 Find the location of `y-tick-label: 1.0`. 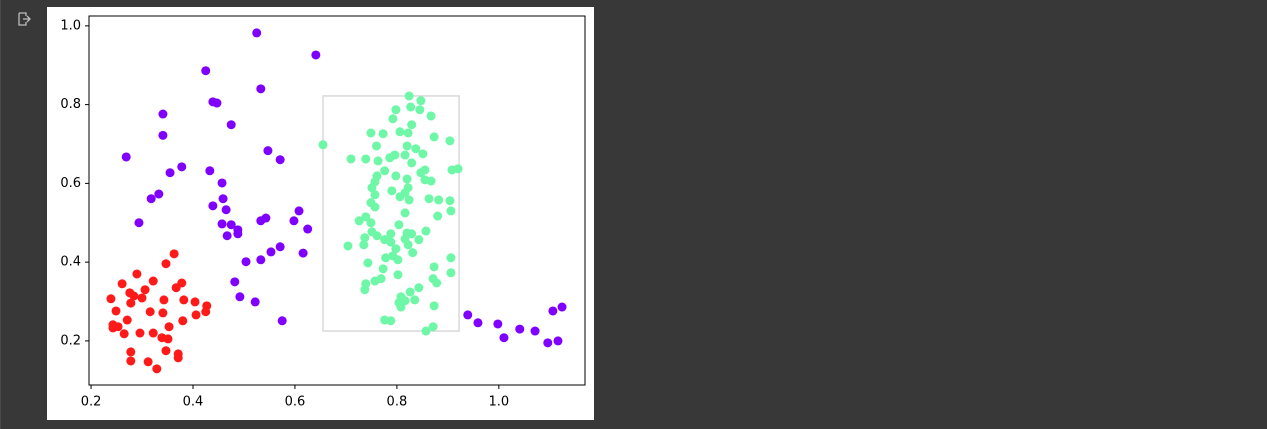

y-tick-label: 1.0 is located at coordinates (70, 25).